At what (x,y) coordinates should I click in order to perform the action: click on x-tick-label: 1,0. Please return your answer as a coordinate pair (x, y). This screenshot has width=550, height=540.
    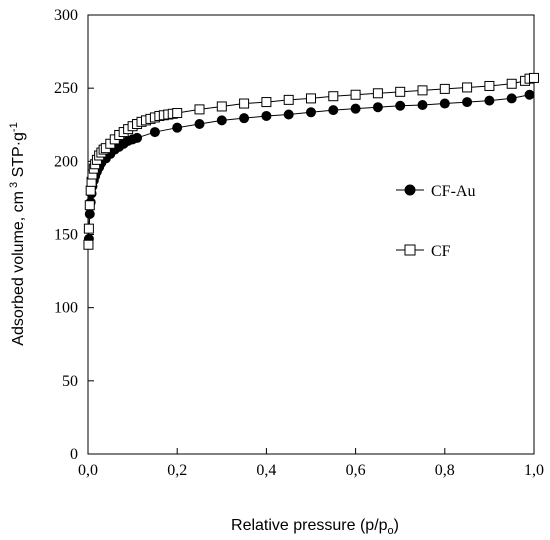
    Looking at the image, I should click on (534, 470).